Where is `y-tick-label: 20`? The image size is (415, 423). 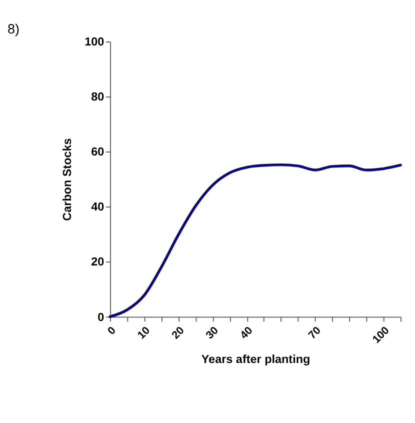 y-tick-label: 20 is located at coordinates (98, 262).